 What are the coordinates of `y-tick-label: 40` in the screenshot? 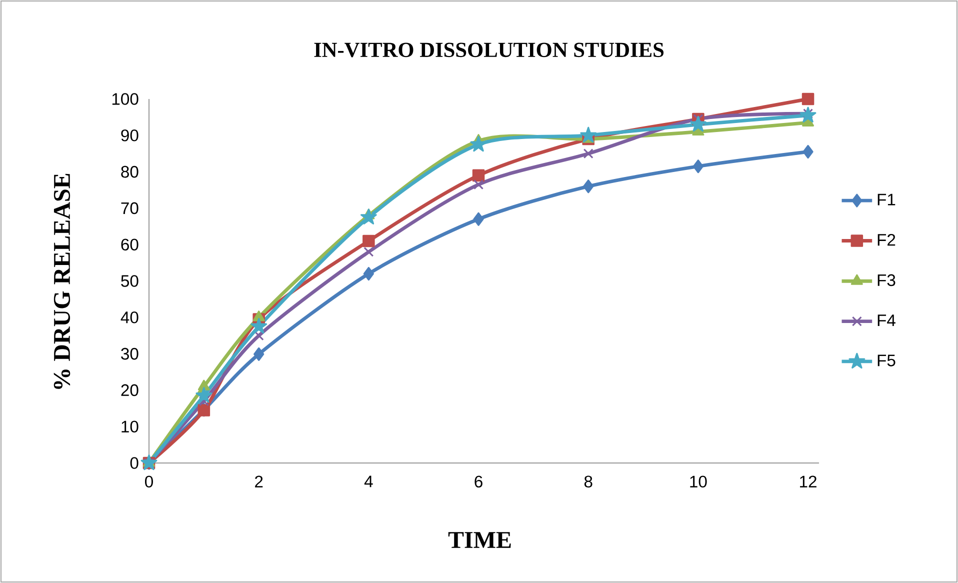 It's located at (129, 318).